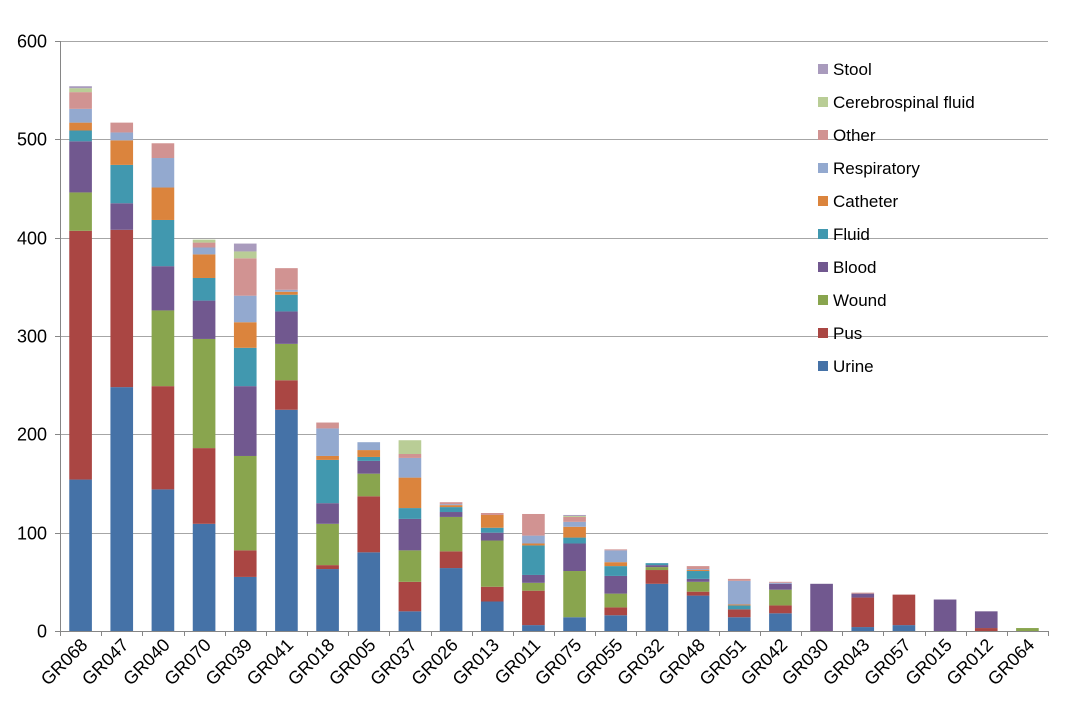 The image size is (1079, 726). Describe the element at coordinates (32, 42) in the screenshot. I see `y-tick-label: 600` at that location.